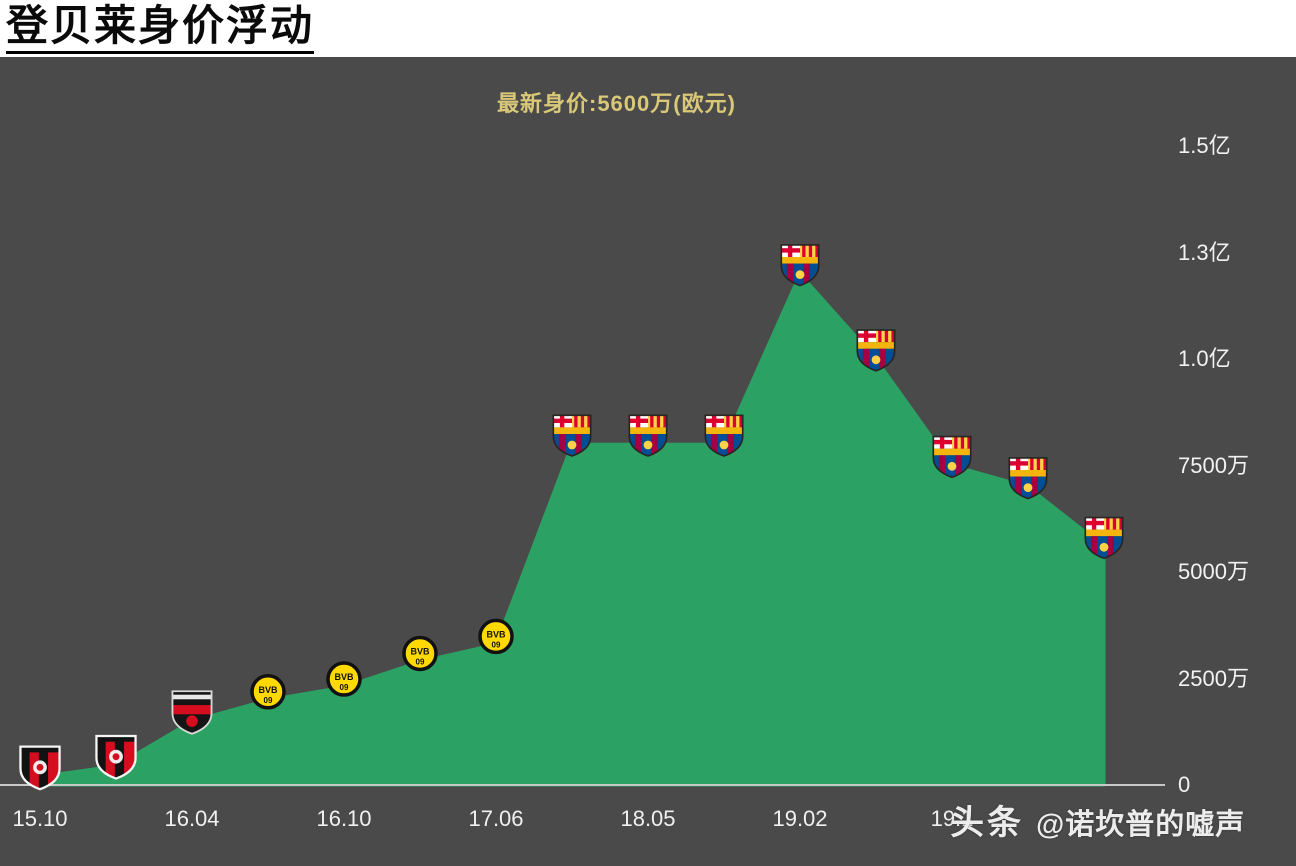 The height and width of the screenshot is (866, 1296). What do you see at coordinates (648, 28) in the screenshot?
I see `header-bar: 登贝莱身价浮动` at bounding box center [648, 28].